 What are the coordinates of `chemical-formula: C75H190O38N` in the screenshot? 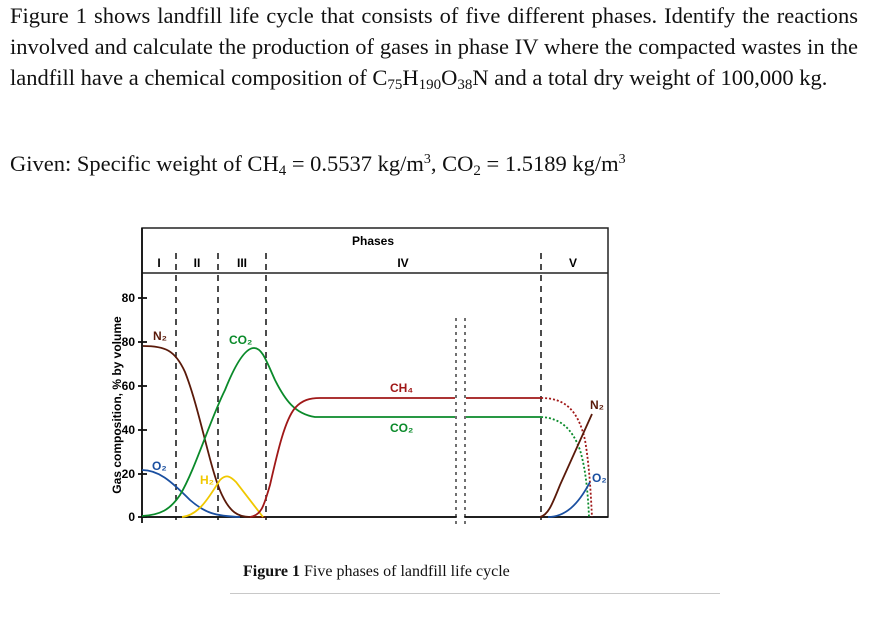 It's located at (430, 79).